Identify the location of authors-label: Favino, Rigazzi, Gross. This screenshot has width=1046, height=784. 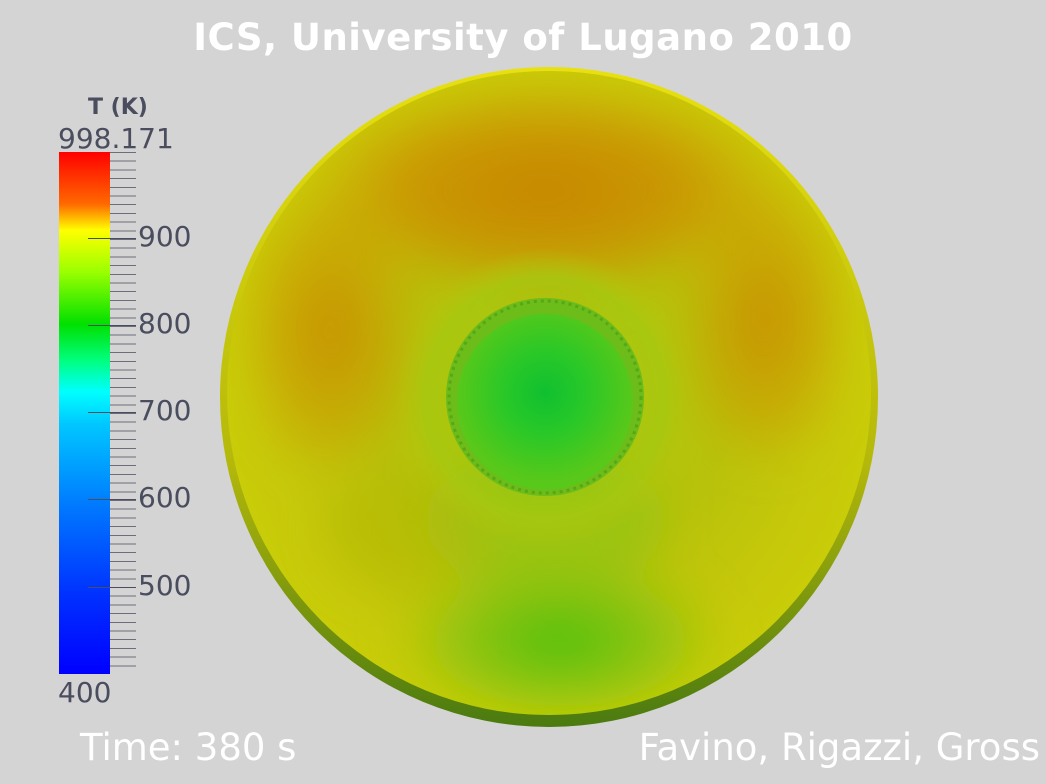
(839, 747).